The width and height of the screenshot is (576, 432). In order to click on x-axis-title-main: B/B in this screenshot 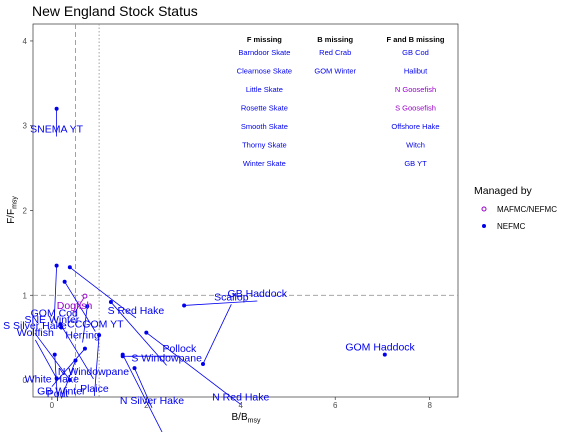, I will do `click(240, 417)`.